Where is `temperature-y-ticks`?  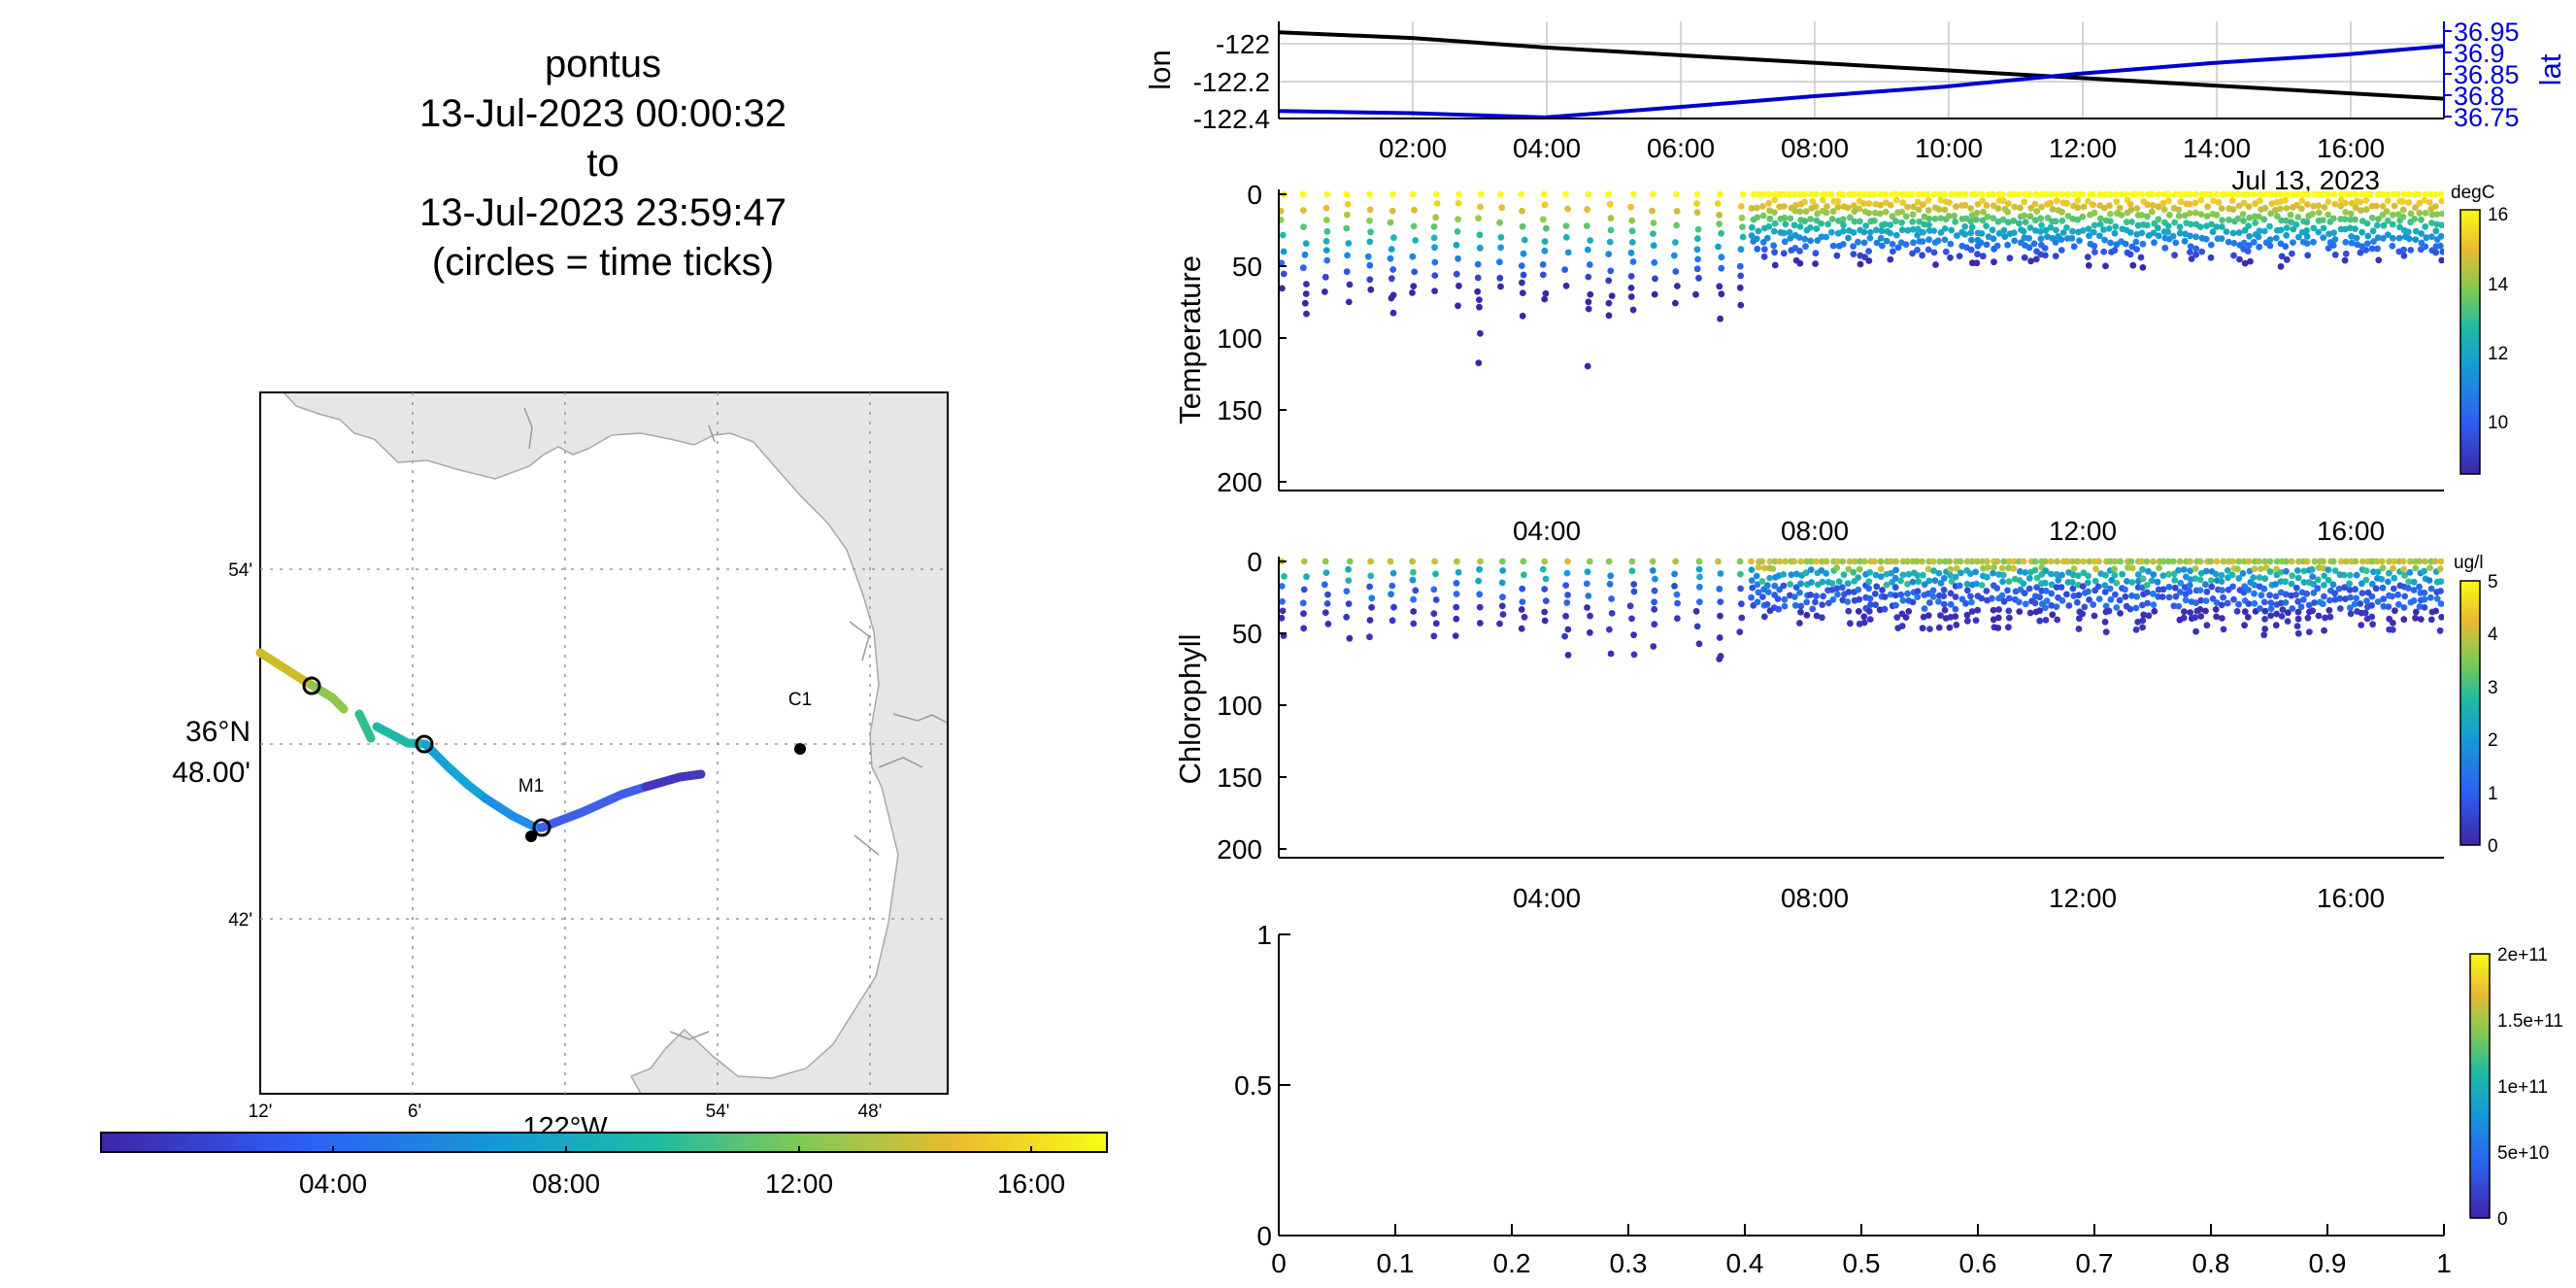
temperature-y-ticks is located at coordinates (1283, 338).